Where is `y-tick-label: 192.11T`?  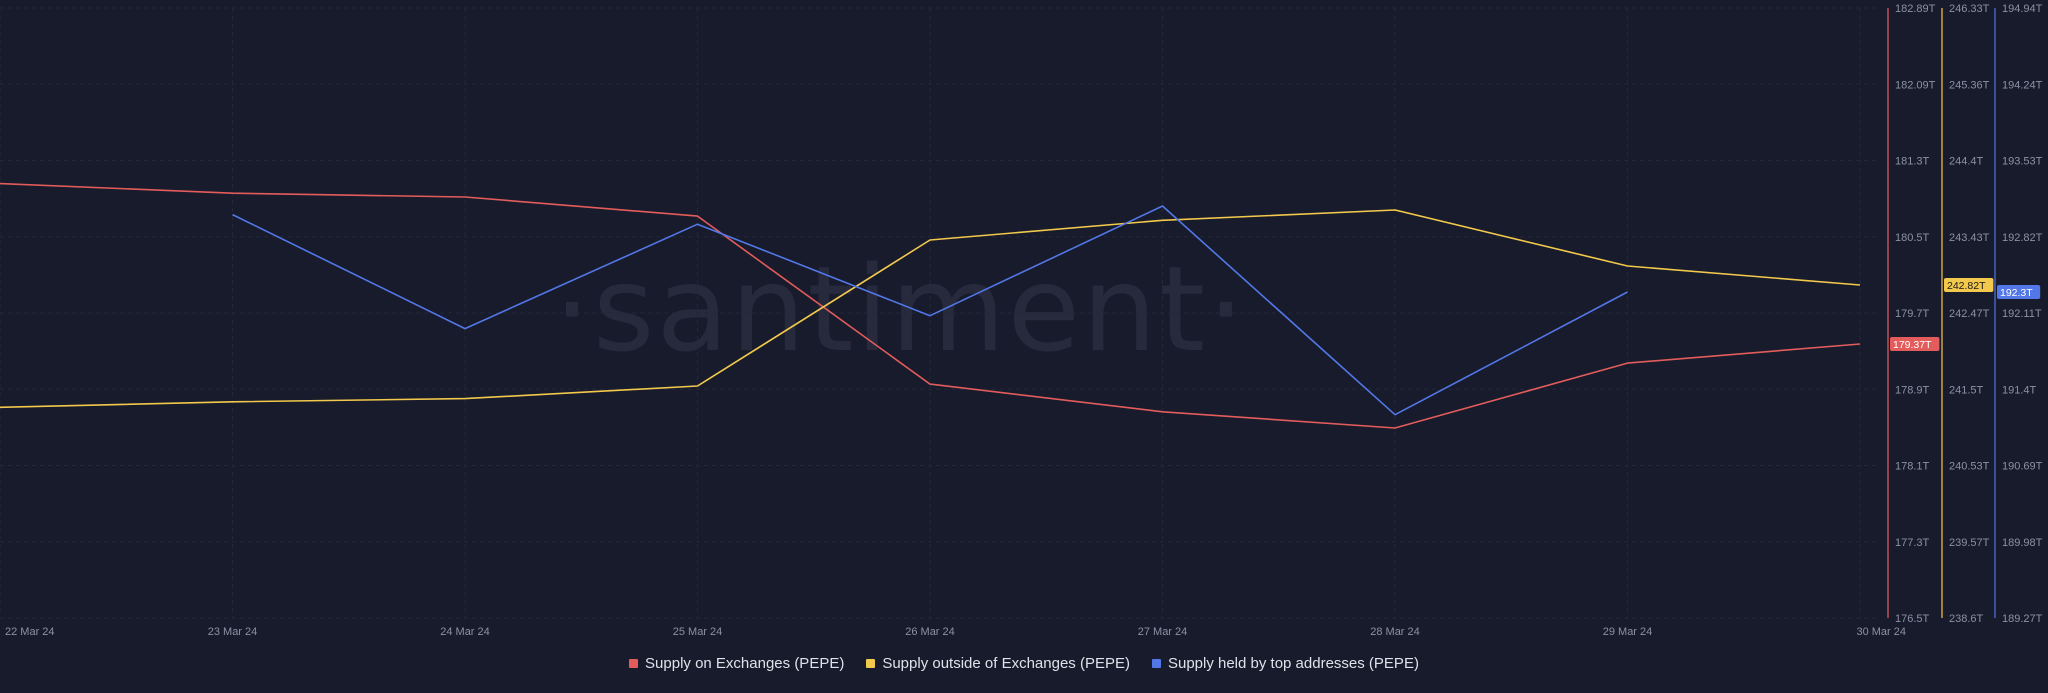 y-tick-label: 192.11T is located at coordinates (2022, 314).